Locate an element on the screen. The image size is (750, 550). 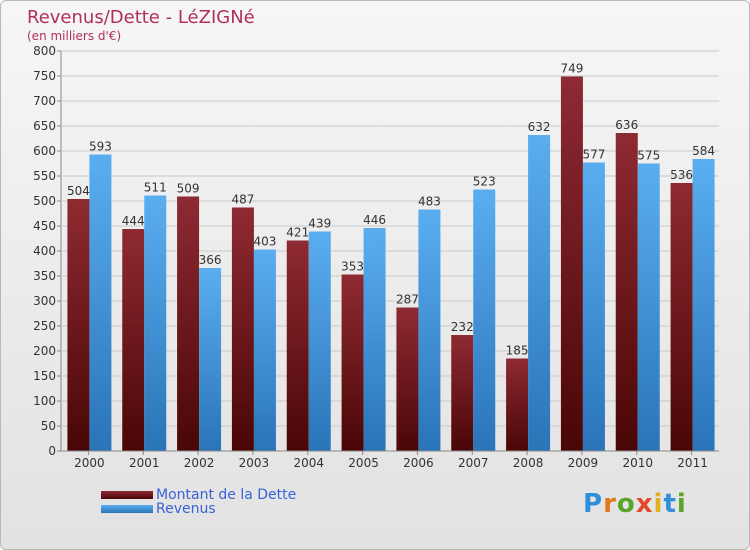
y-tick-label: 100 is located at coordinates (44, 401).